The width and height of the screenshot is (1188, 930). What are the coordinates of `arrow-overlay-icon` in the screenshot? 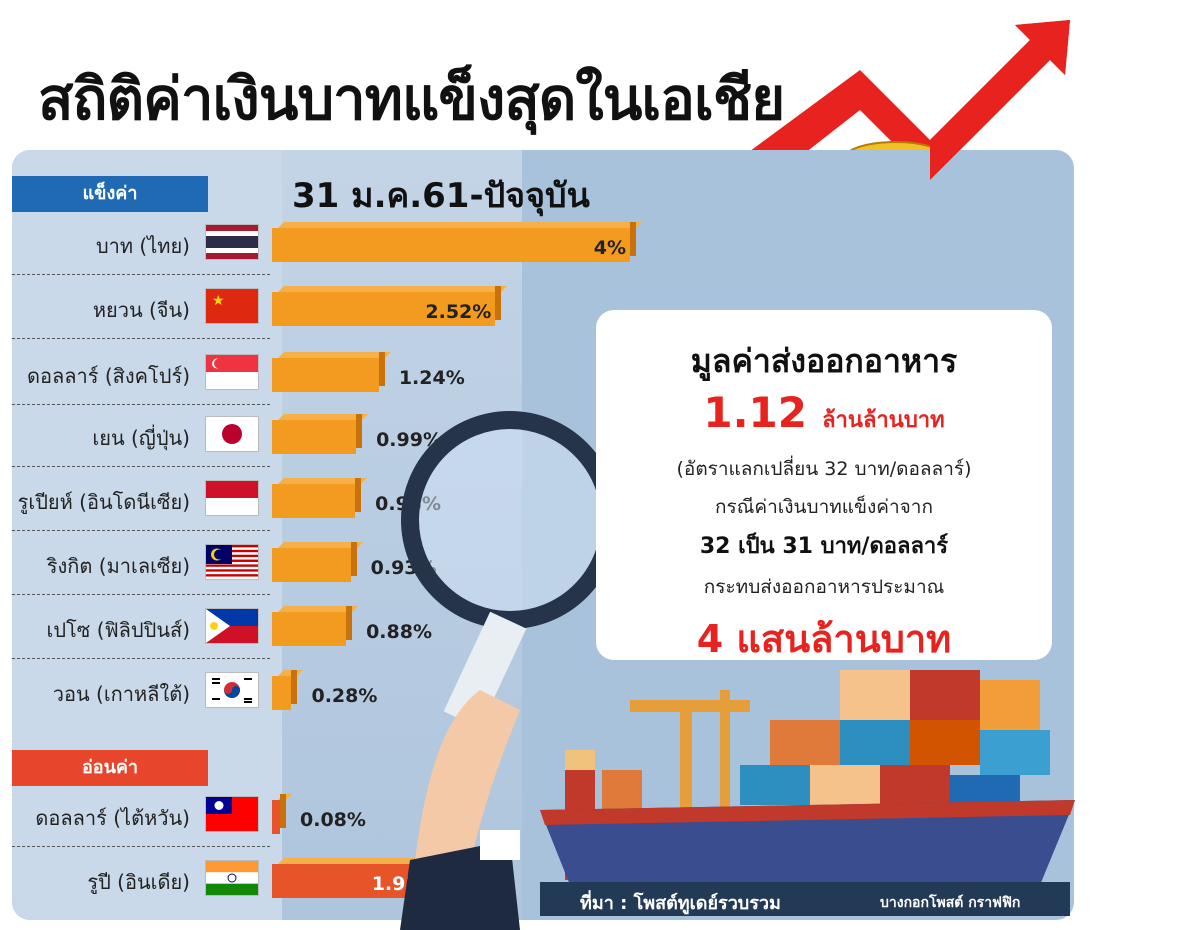 It's located at (1000, 100).